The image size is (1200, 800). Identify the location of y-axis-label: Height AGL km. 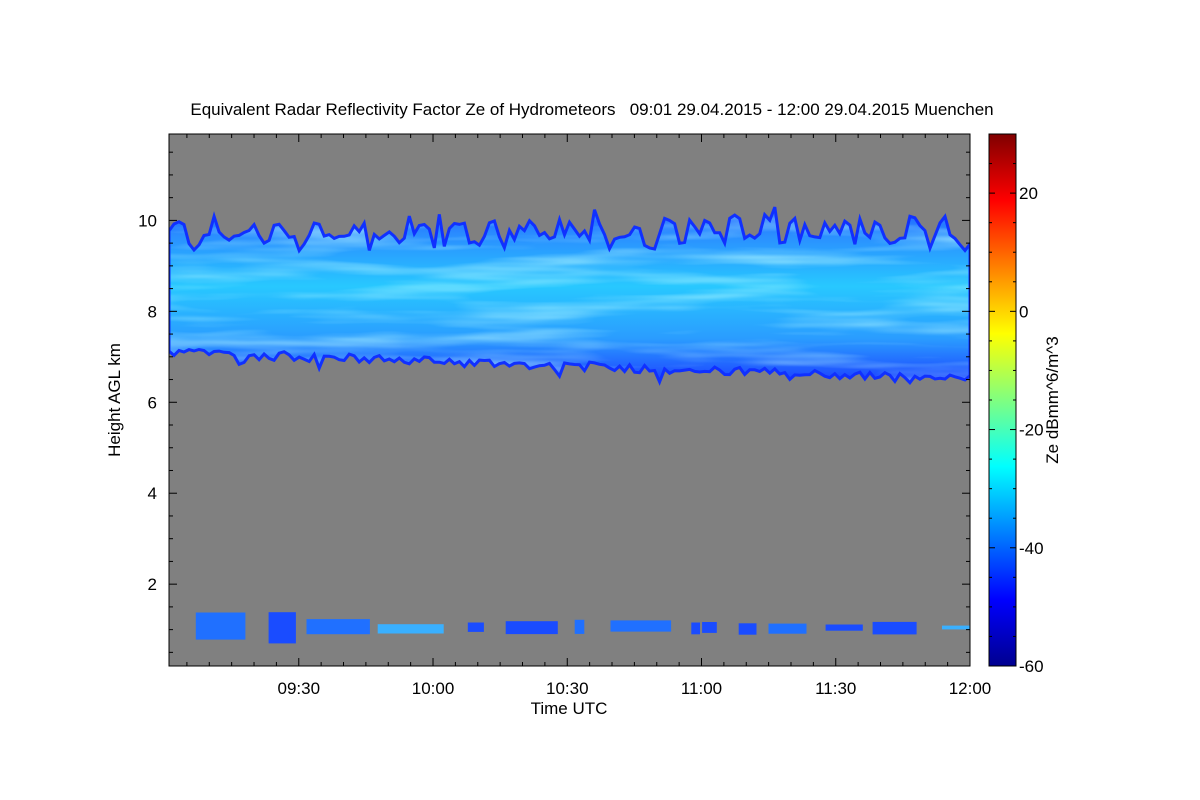
(114, 400).